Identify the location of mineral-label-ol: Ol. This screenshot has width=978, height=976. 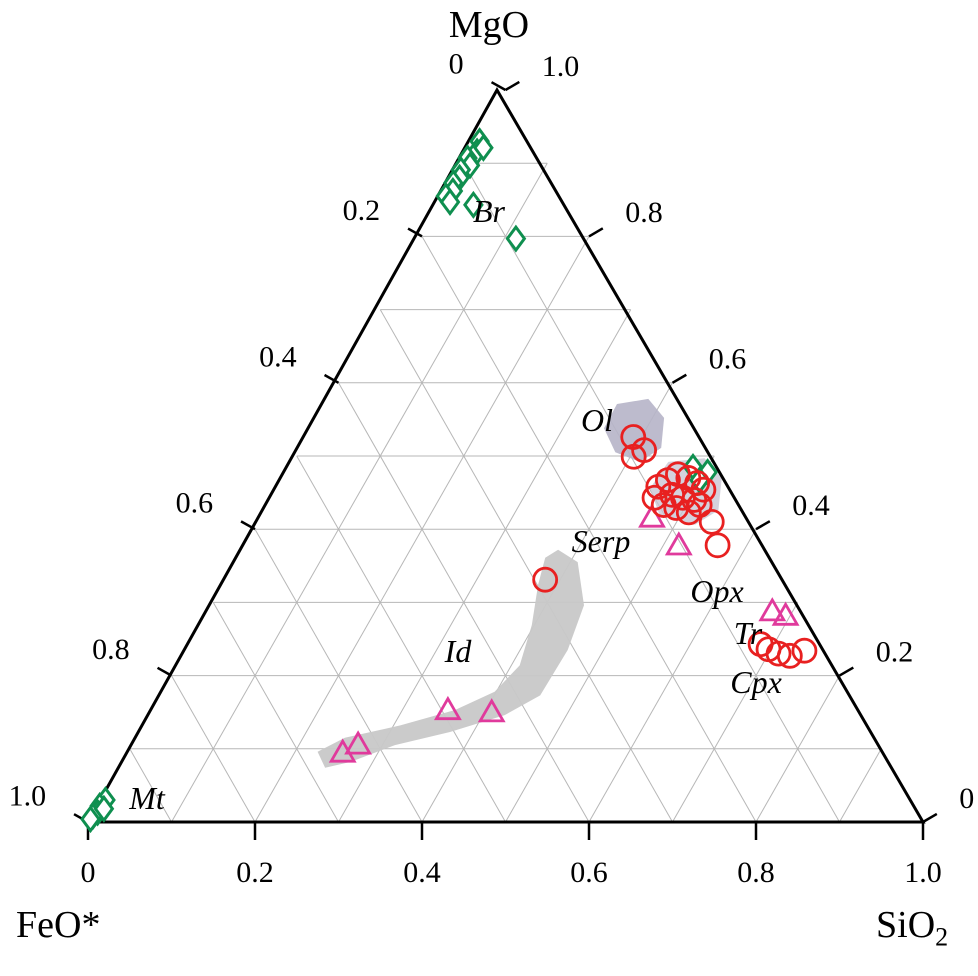
(597, 420).